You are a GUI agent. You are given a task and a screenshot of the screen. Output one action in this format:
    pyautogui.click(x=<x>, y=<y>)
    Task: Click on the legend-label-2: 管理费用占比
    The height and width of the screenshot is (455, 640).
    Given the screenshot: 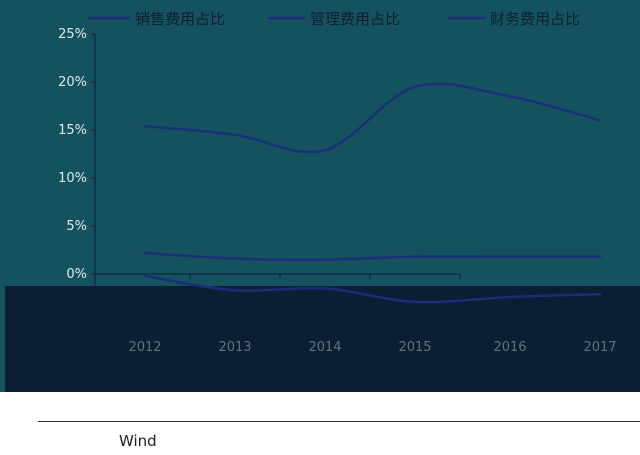 What is the action you would take?
    pyautogui.click(x=355, y=19)
    